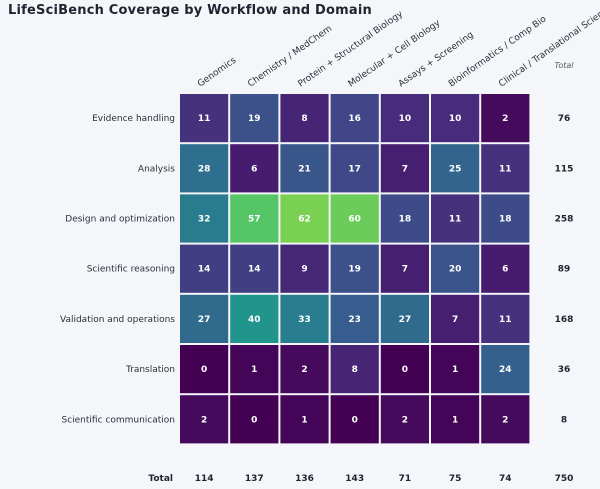 The image size is (600, 489). I want to click on column-total-value: 136, so click(304, 479).